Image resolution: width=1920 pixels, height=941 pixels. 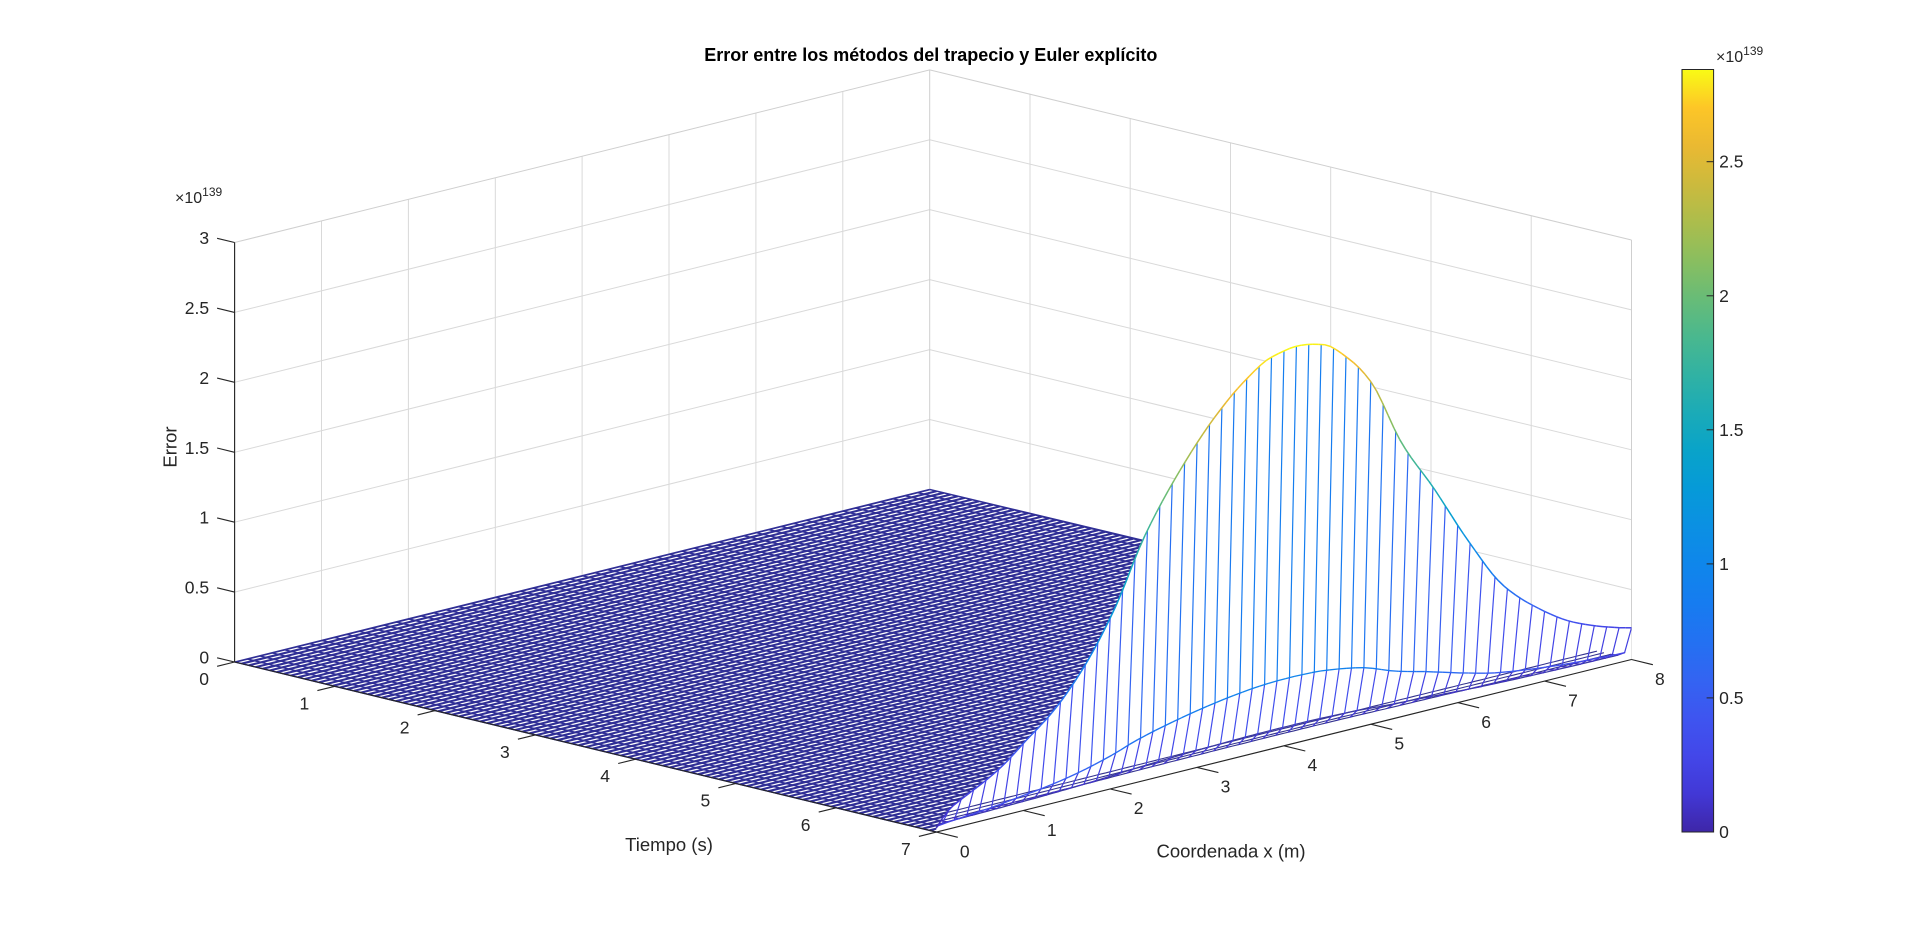 What do you see at coordinates (170, 446) in the screenshot?
I see `svg-text: Error` at bounding box center [170, 446].